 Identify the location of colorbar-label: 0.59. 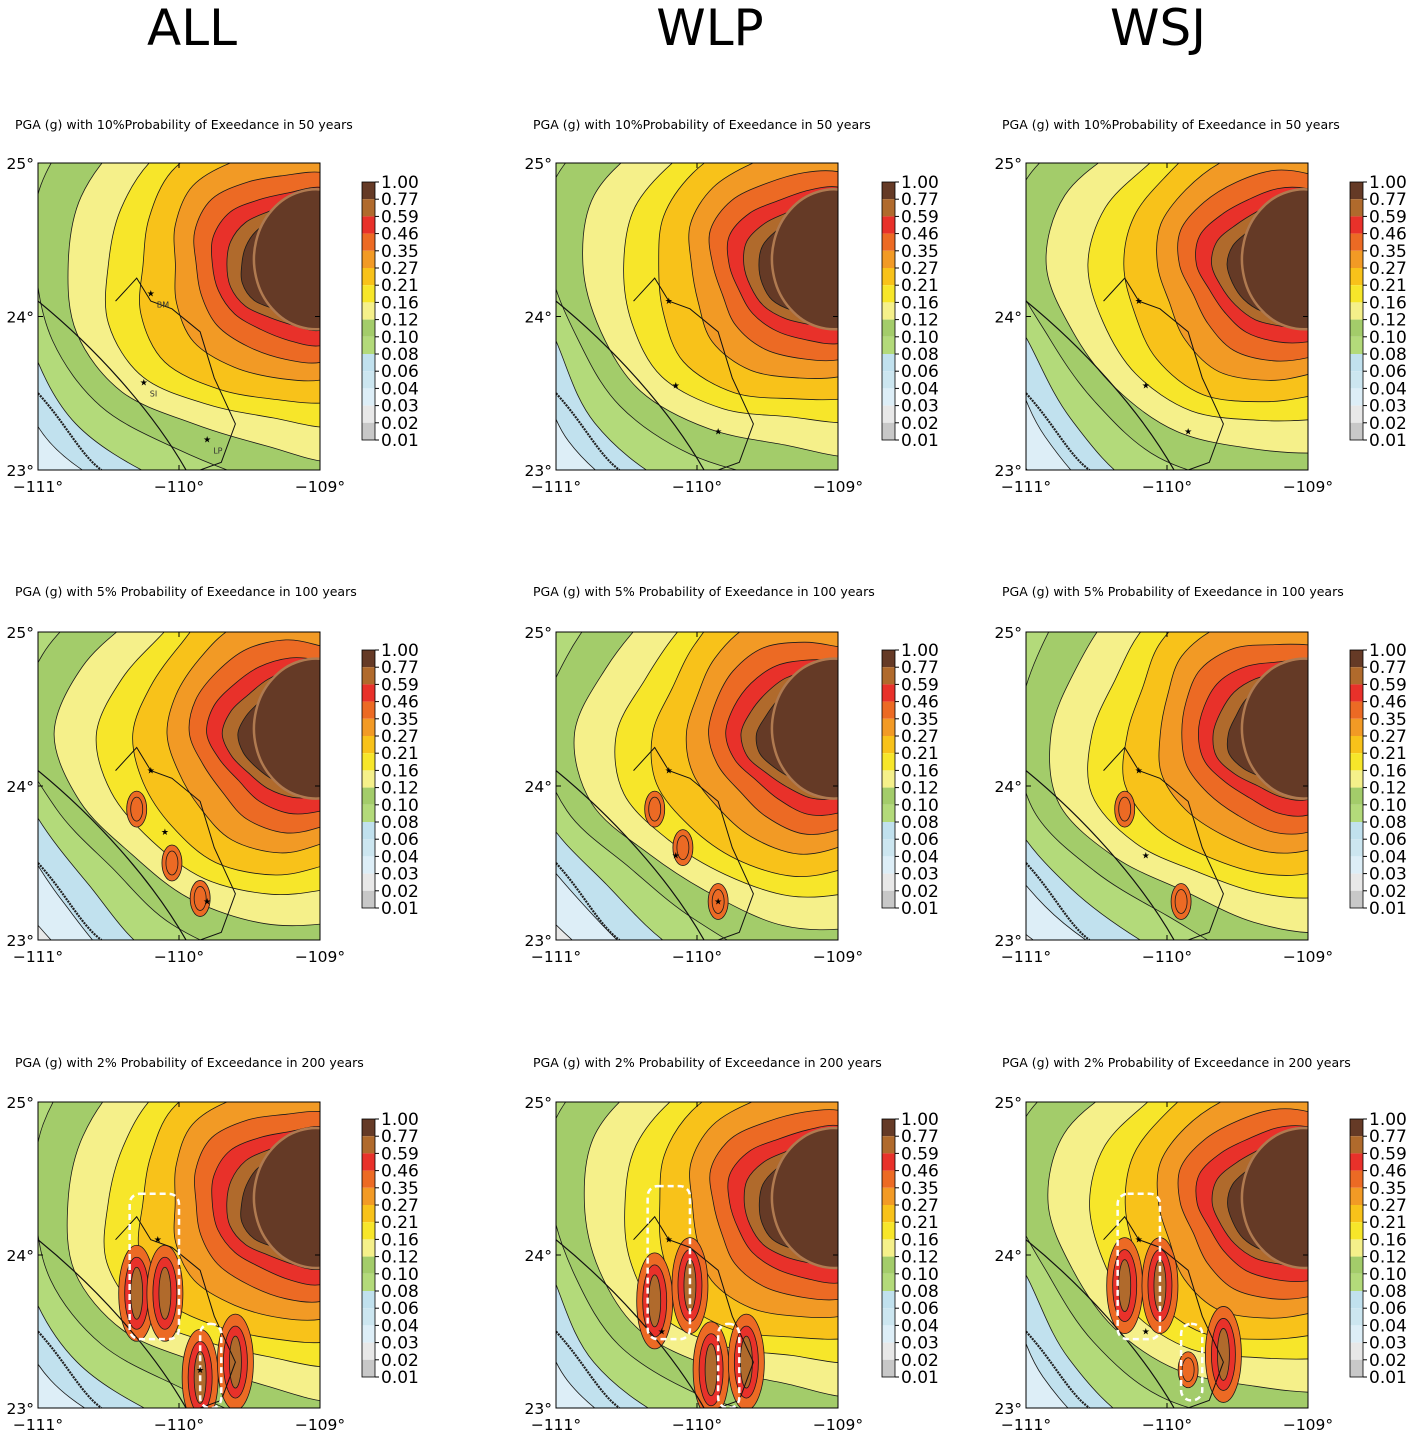
(920, 685).